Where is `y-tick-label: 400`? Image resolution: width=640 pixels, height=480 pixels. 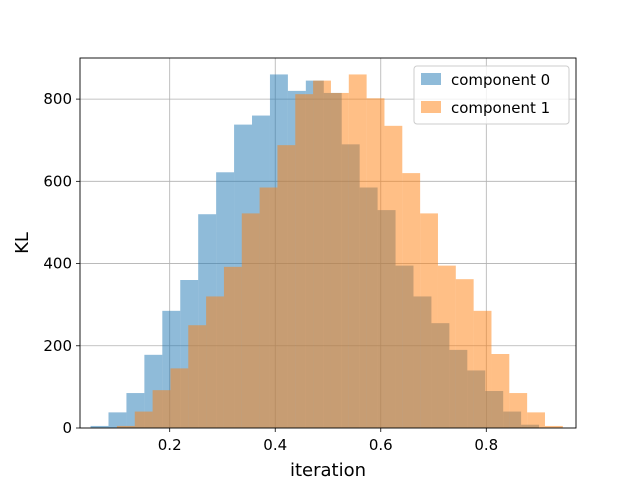
y-tick-label: 400 is located at coordinates (57, 264).